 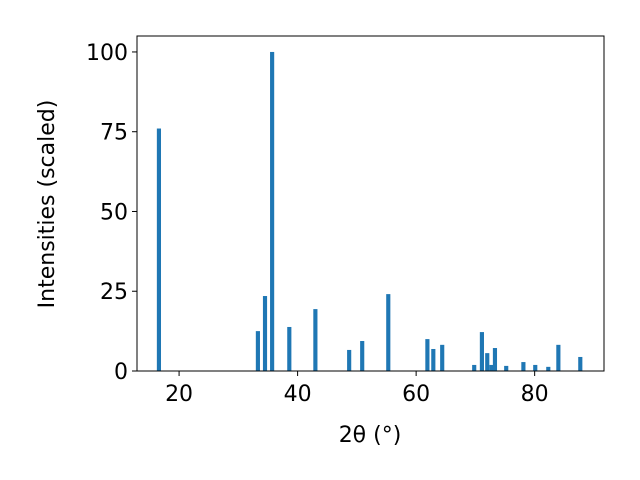 What do you see at coordinates (114, 133) in the screenshot?
I see `y-tick-label: 75` at bounding box center [114, 133].